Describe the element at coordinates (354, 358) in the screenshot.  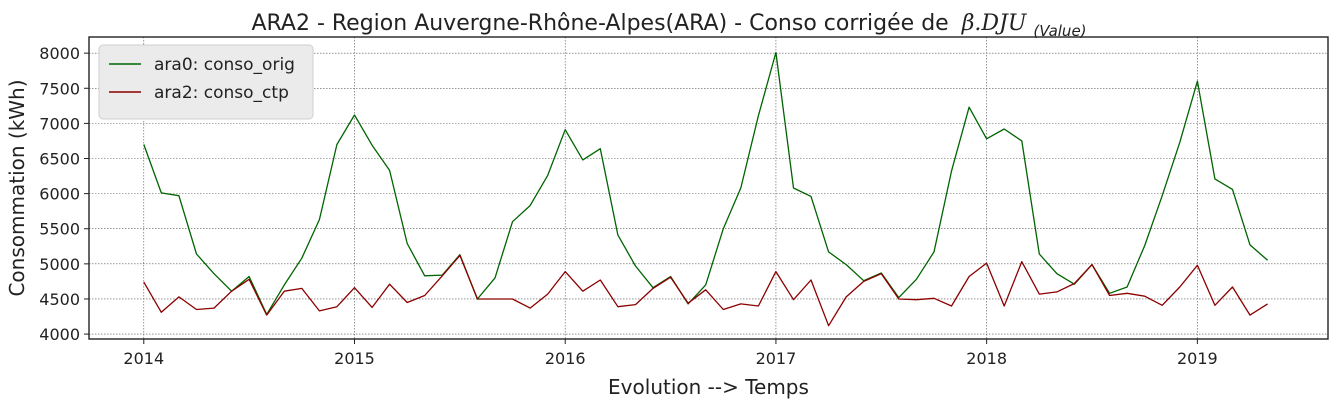
I see `x-tick-label: 2015` at that location.